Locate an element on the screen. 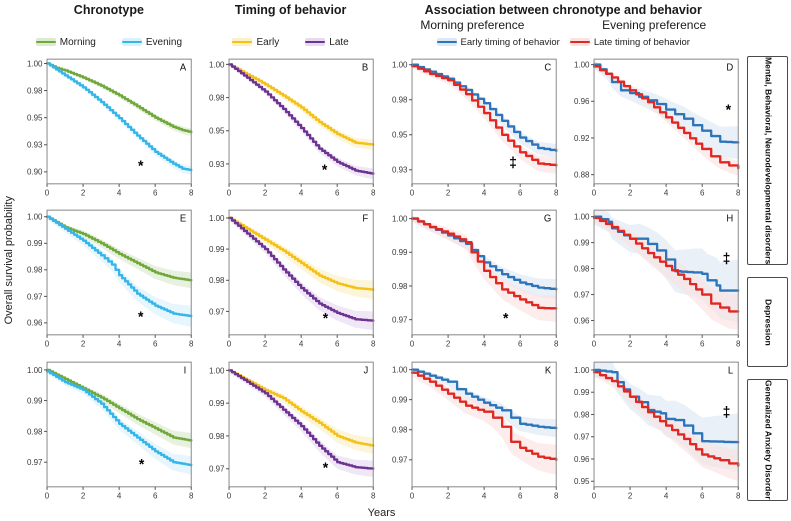  km-chart-A: 1.00 0.98 0.95 0.93 0.90 0 2 4 6 8 A * is located at coordinates (110, 128).